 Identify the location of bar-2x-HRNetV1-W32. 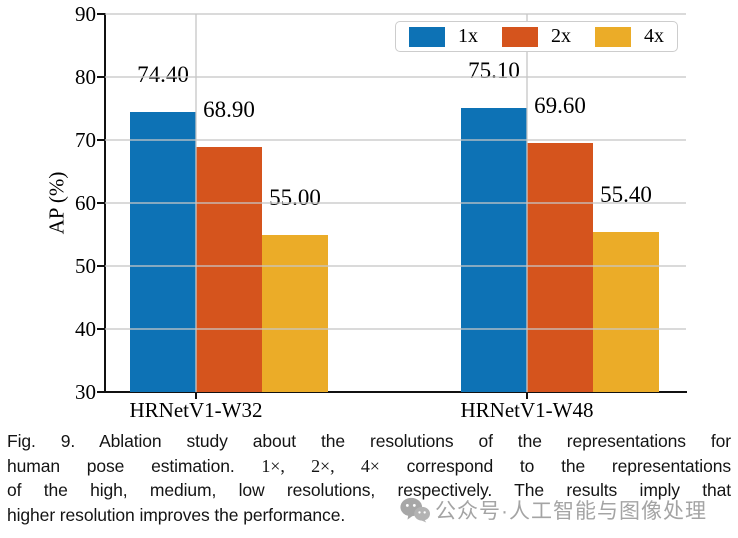
(229, 269).